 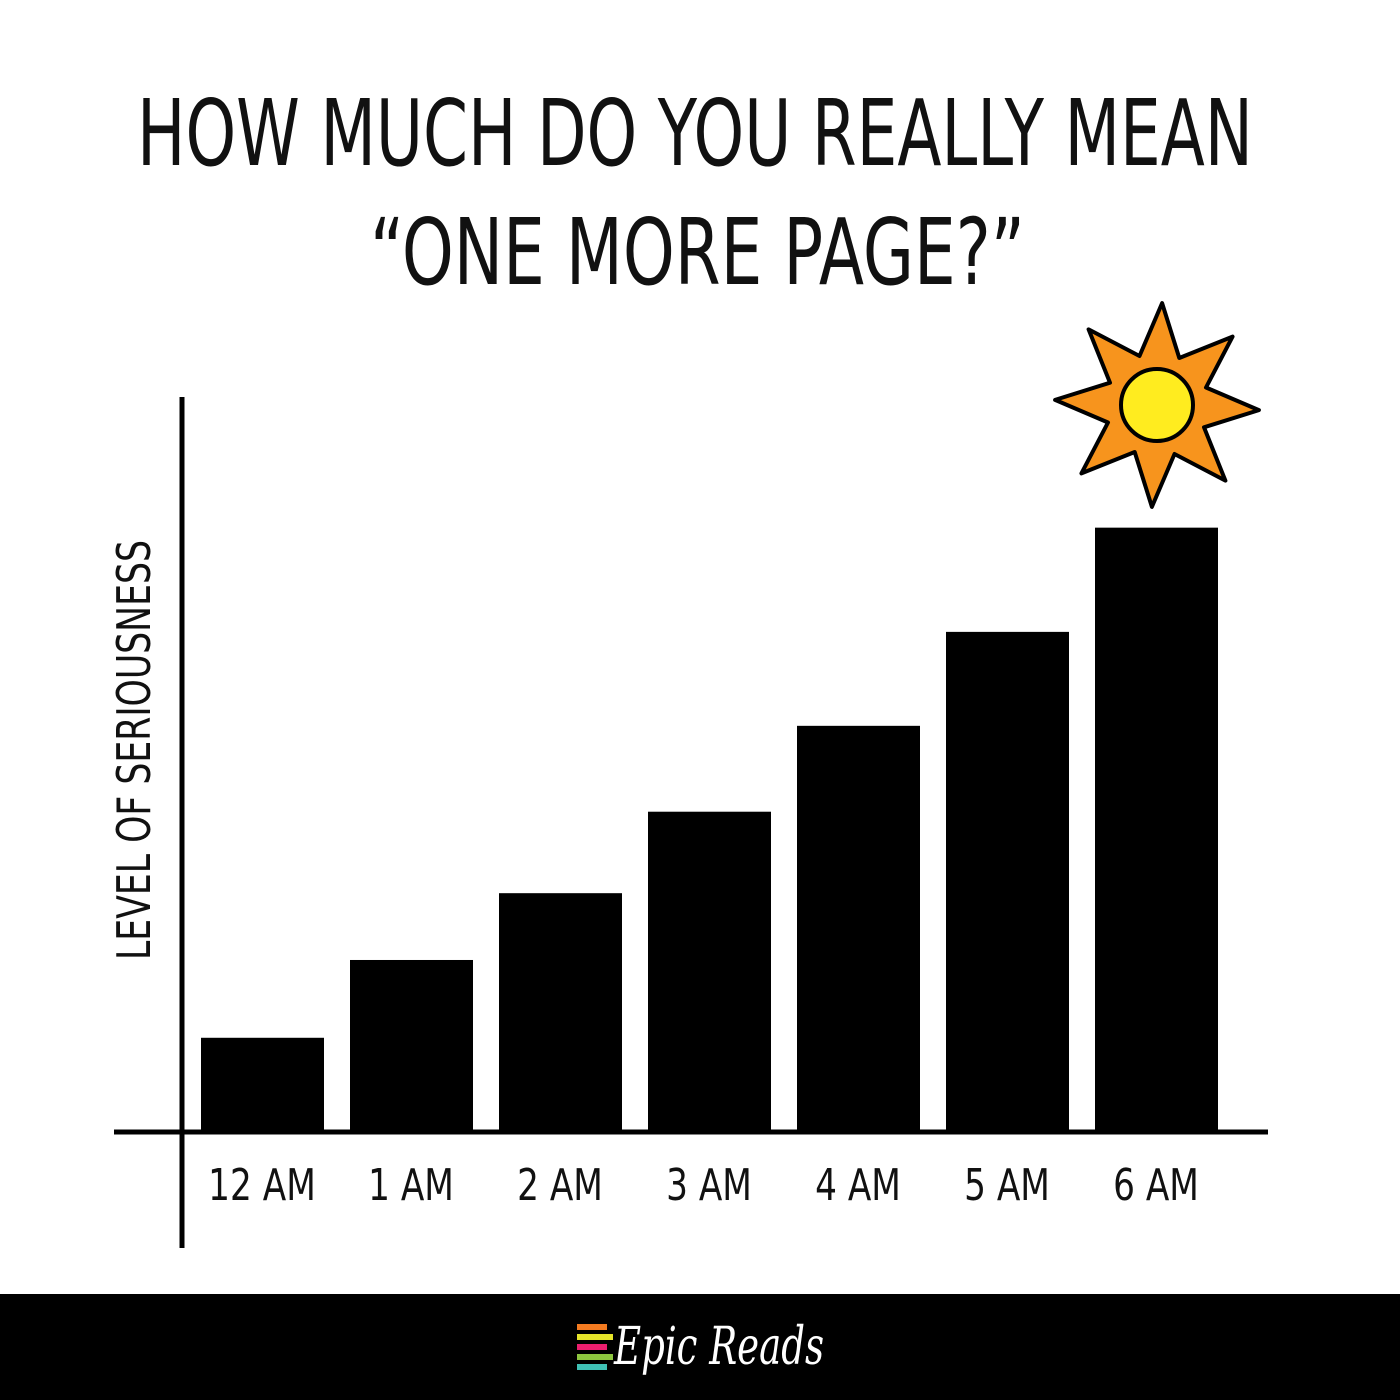 I want to click on bar-1-am, so click(x=411, y=1045).